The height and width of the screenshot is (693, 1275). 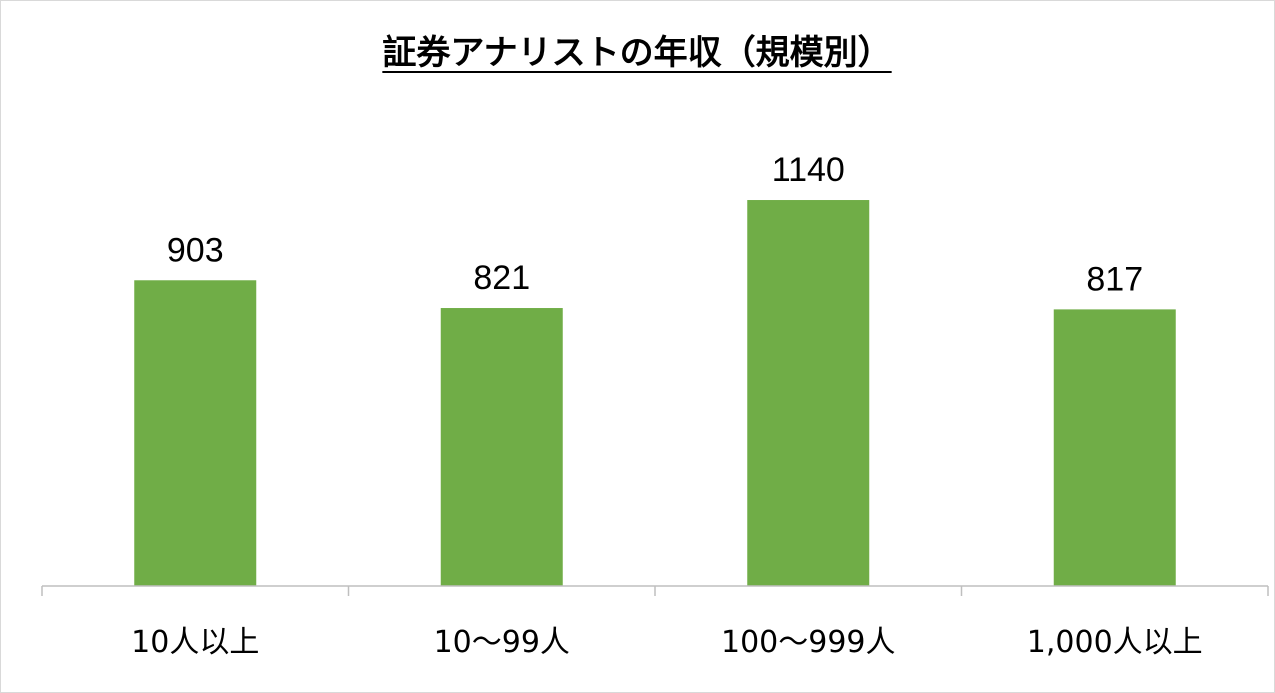 I want to click on value-label-4: 817, so click(x=1114, y=279).